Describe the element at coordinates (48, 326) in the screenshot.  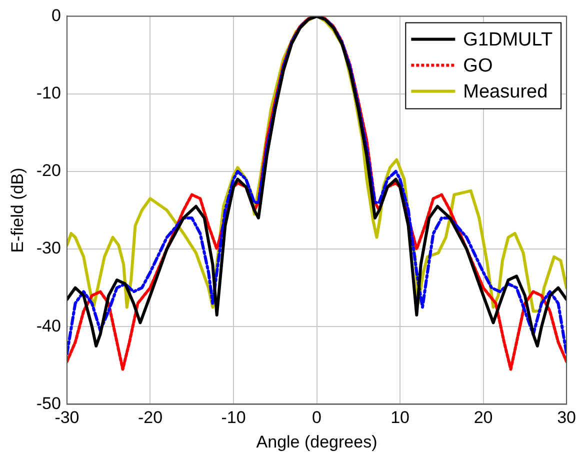
I see `y-tick-label: -40` at that location.